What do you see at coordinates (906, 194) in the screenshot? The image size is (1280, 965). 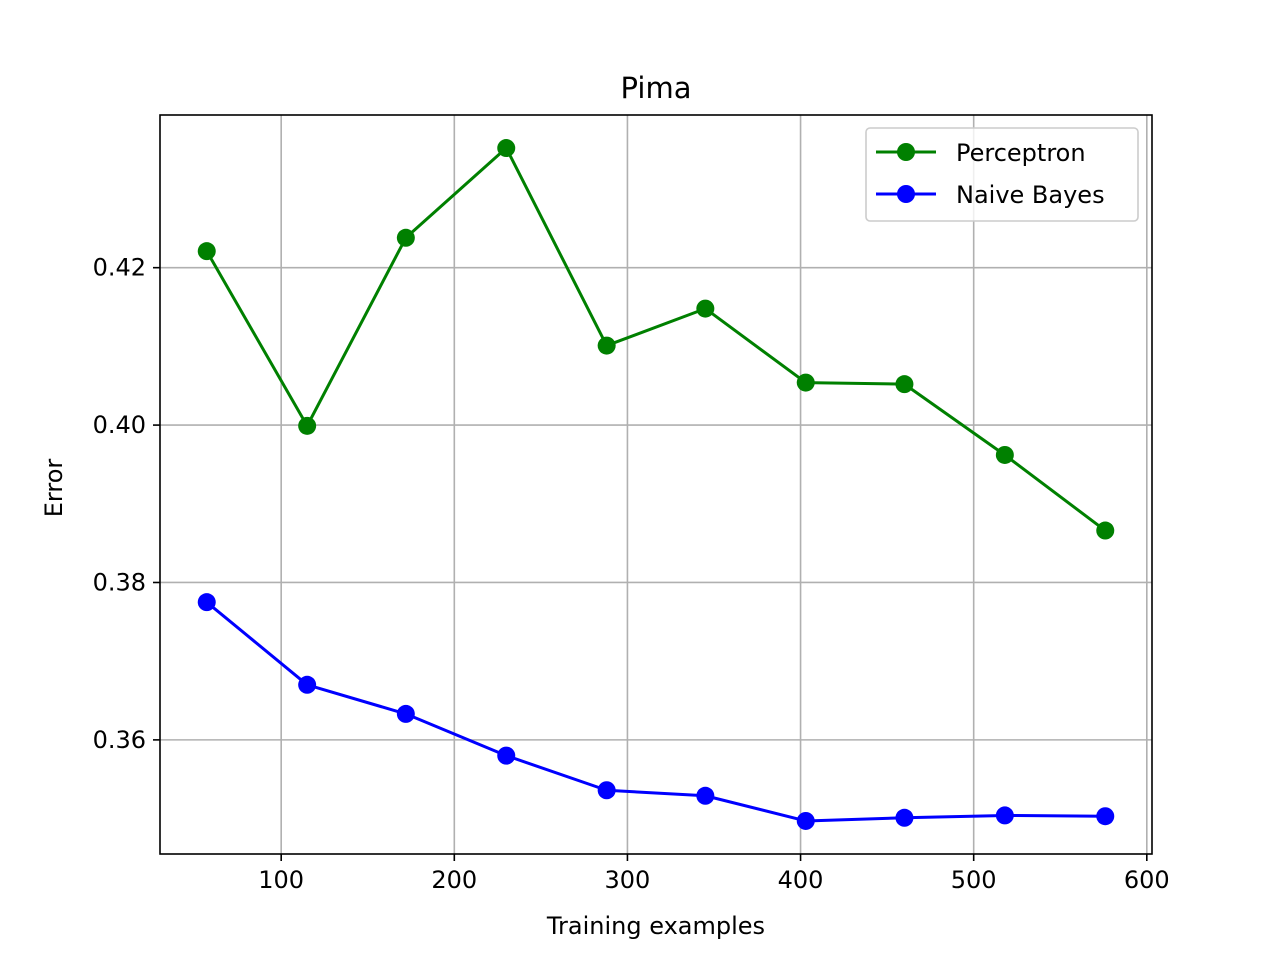 I see `legend-marker-naive-bayes` at bounding box center [906, 194].